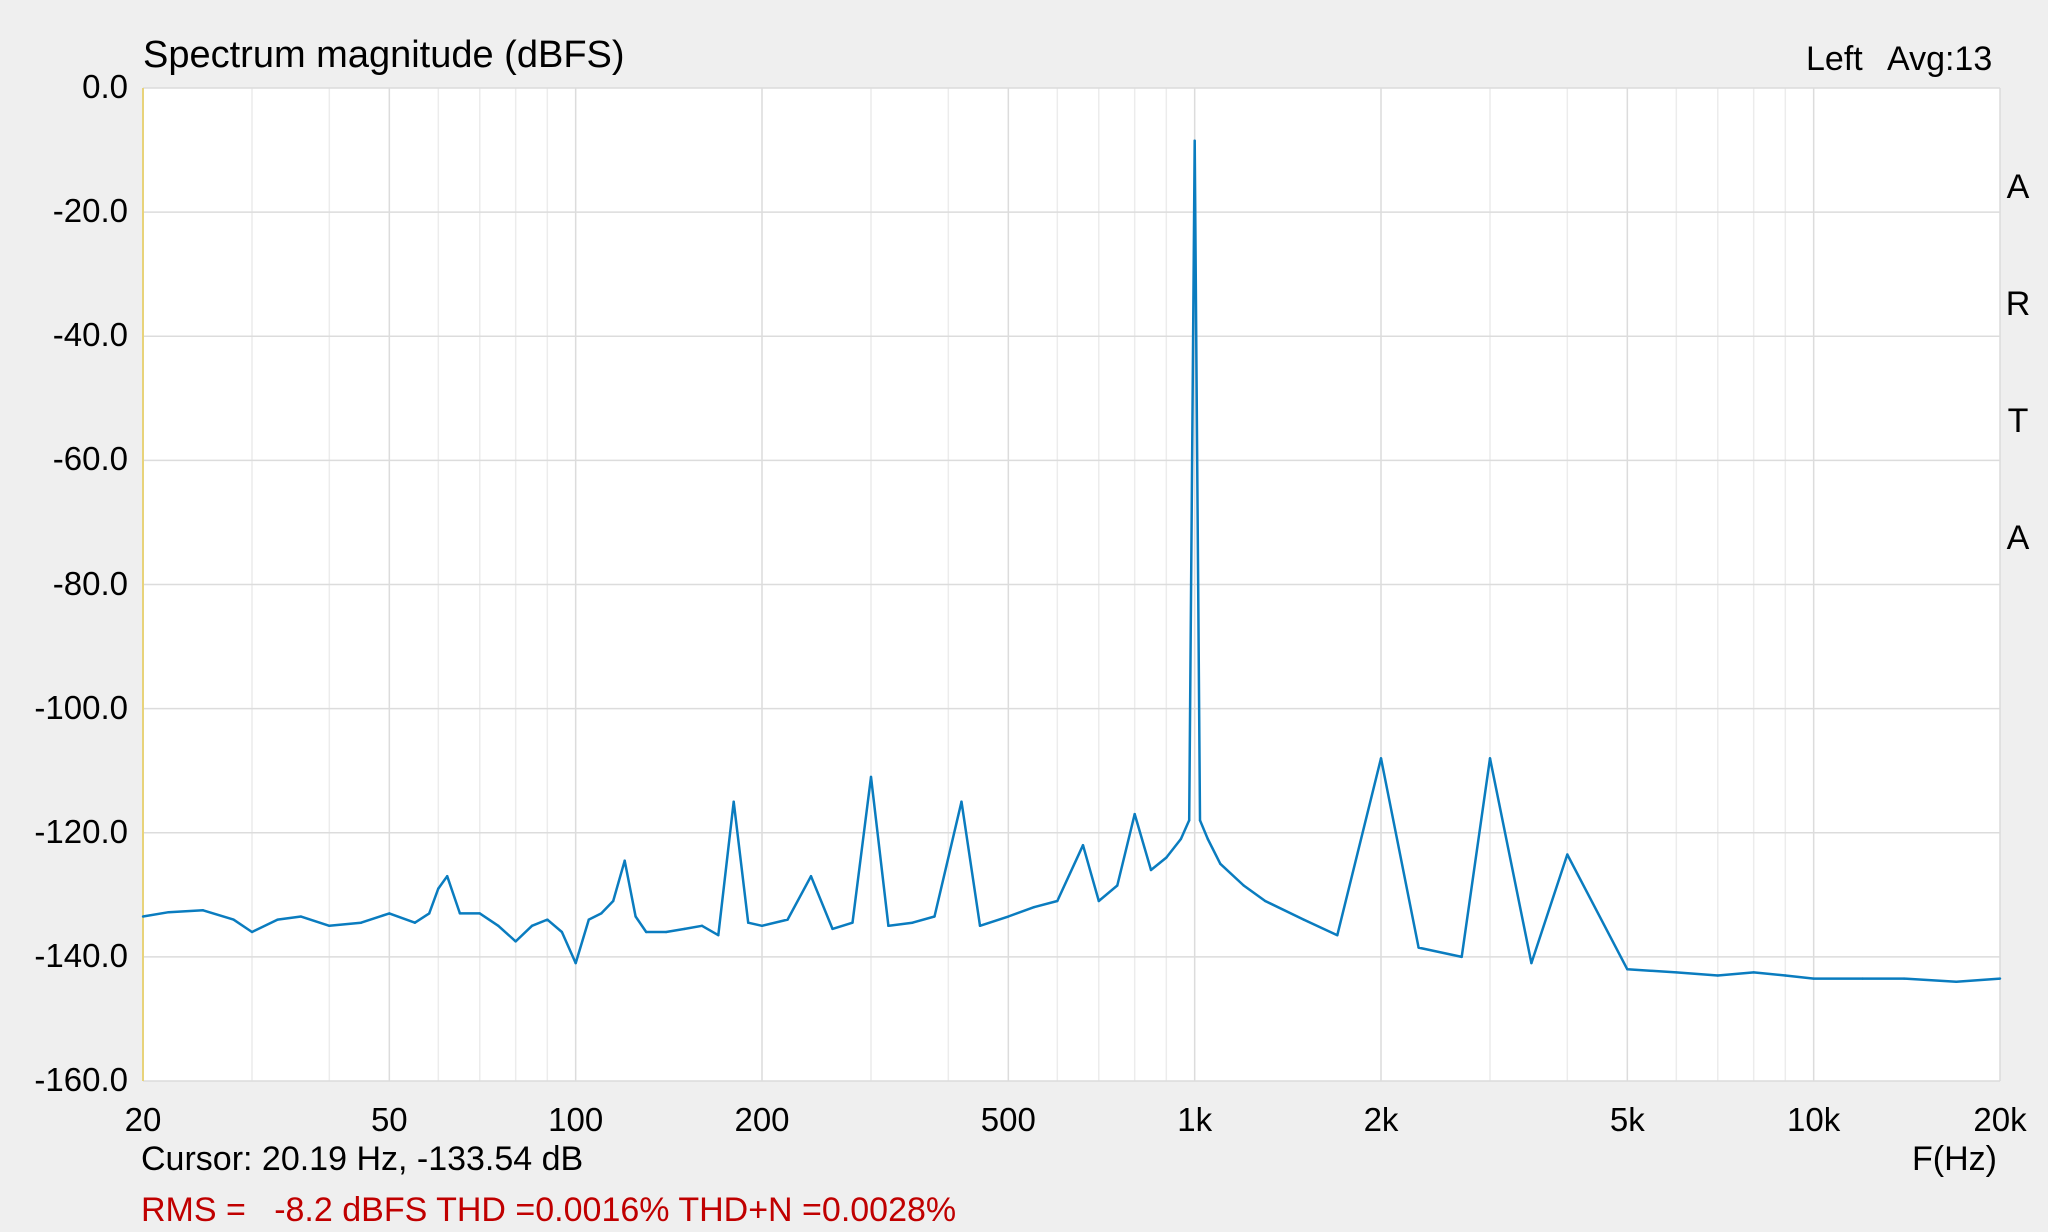 The width and height of the screenshot is (2048, 1232). I want to click on brand-mark: A R T A, so click(2018, 343).